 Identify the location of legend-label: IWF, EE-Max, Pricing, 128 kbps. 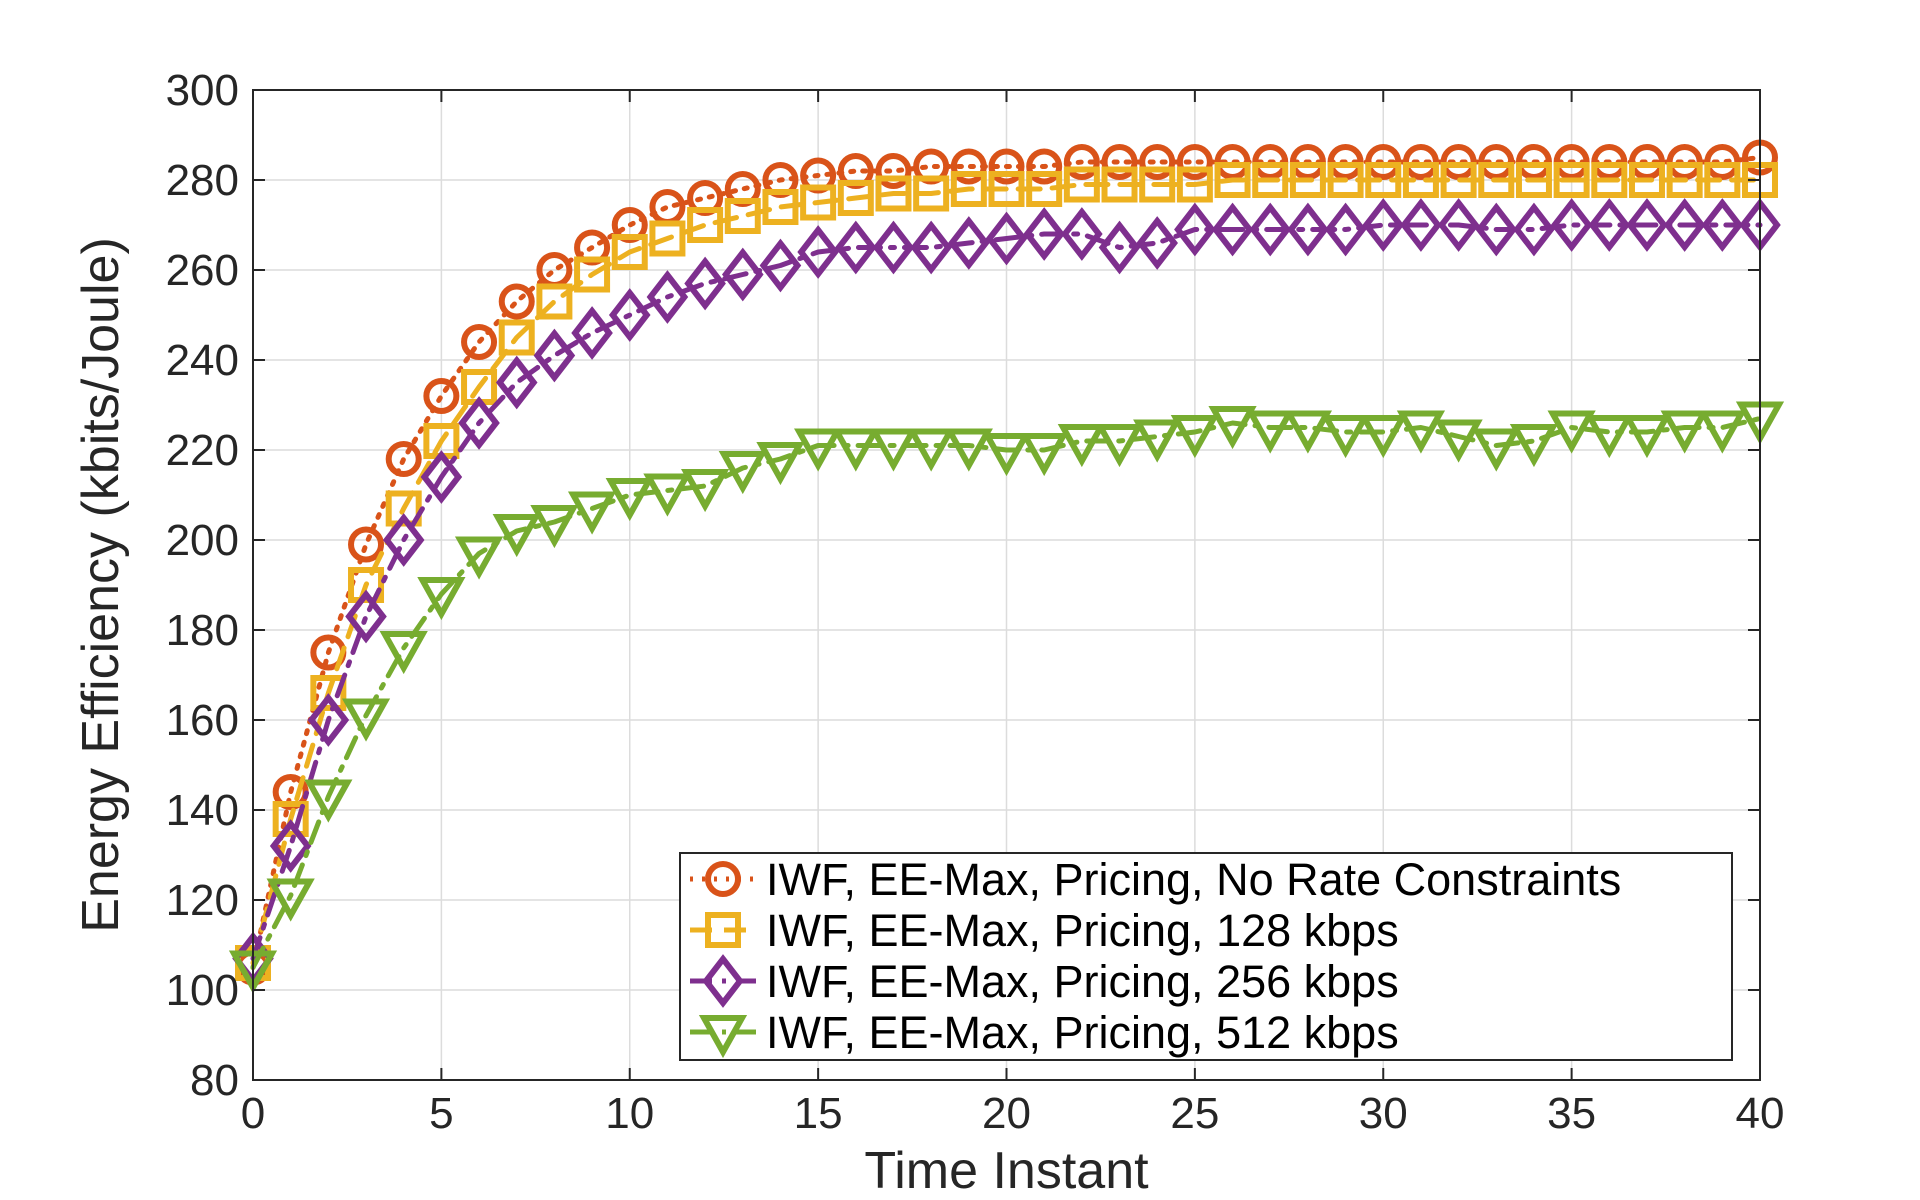
(1082, 930).